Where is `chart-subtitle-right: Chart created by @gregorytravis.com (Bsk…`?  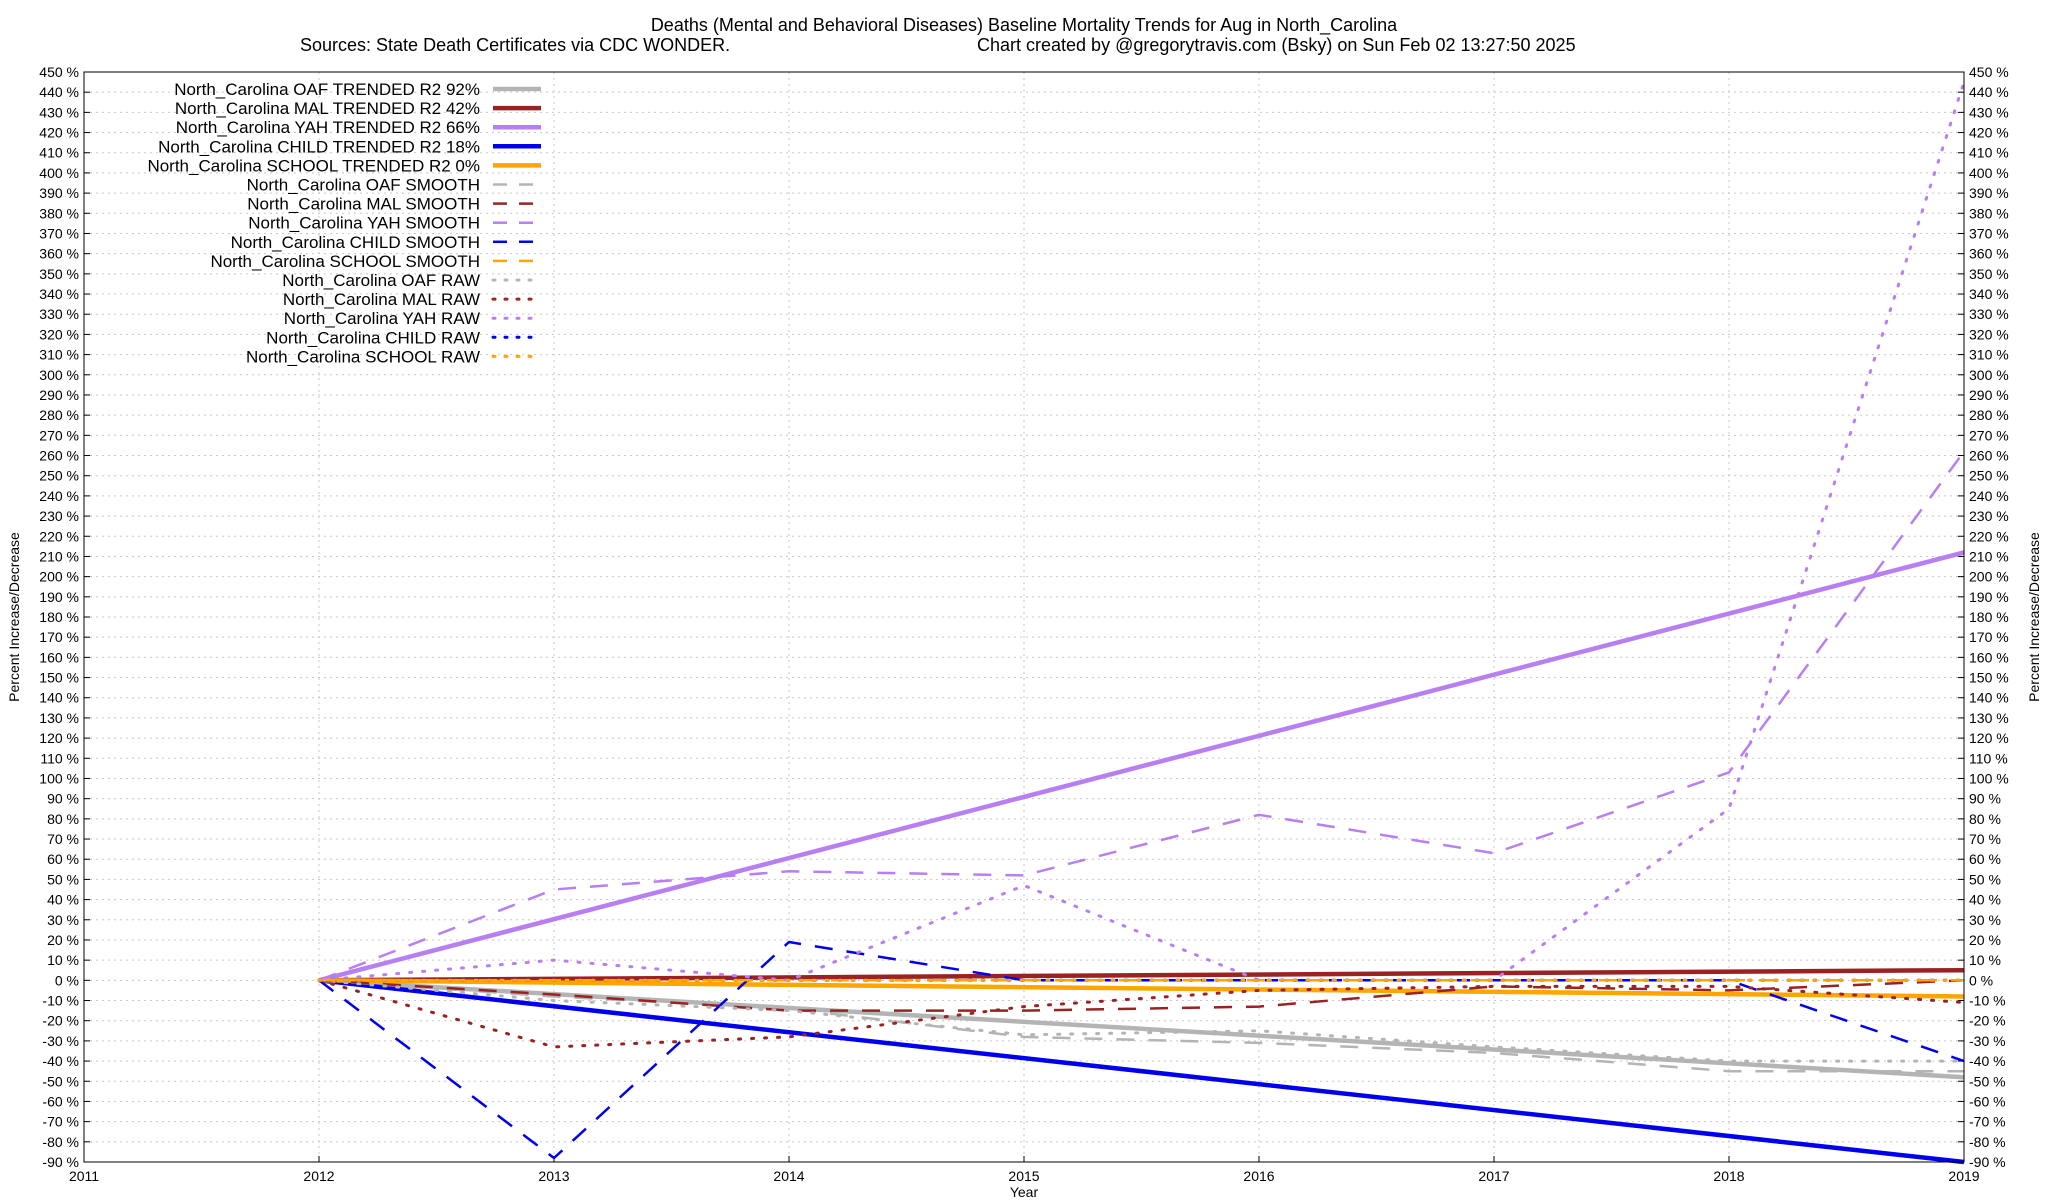
chart-subtitle-right: Chart created by @gregorytravis.com (Bsk… is located at coordinates (1276, 45).